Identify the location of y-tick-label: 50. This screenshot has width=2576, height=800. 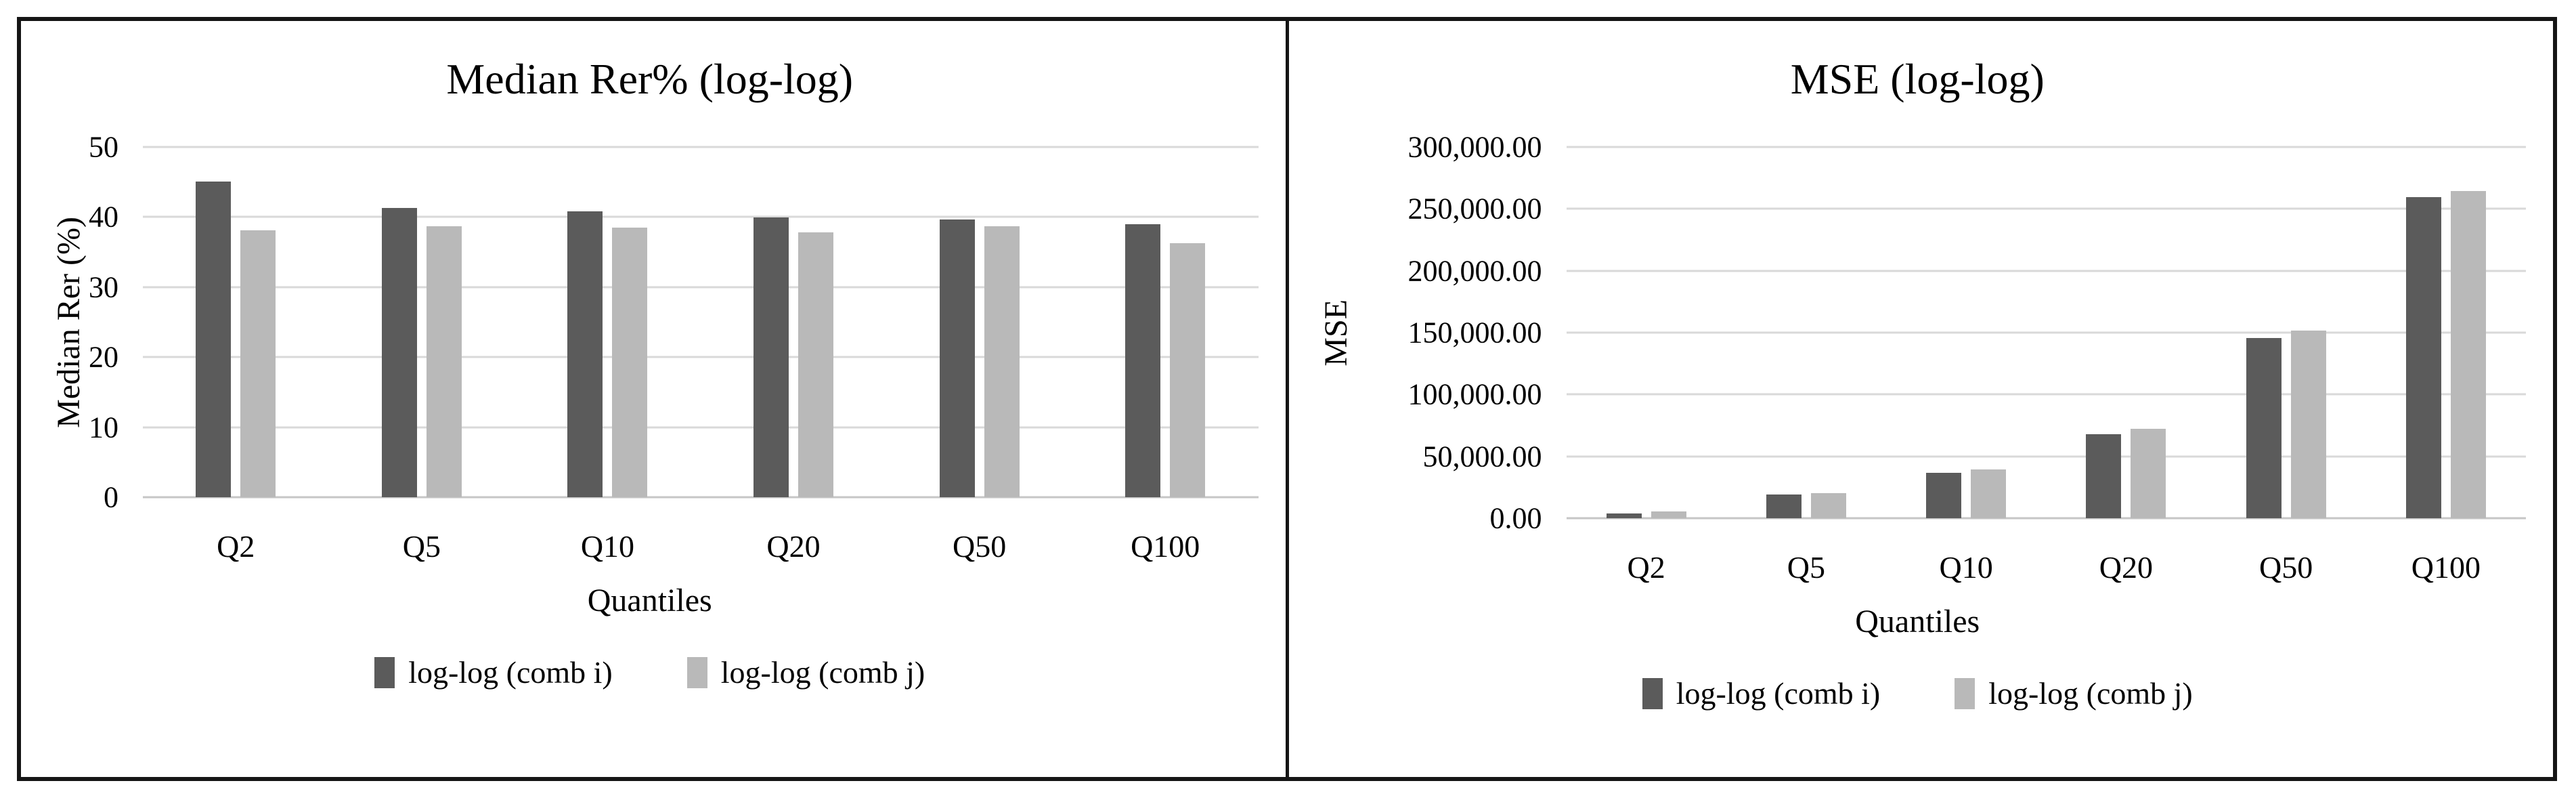
(103, 147).